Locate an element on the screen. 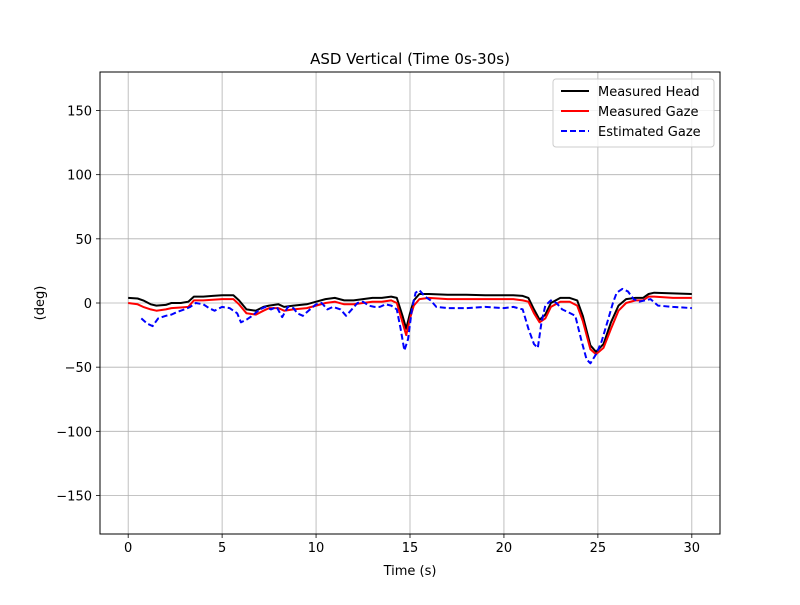 Image resolution: width=800 pixels, height=605 pixels. x-tick-label: 10 is located at coordinates (316, 548).